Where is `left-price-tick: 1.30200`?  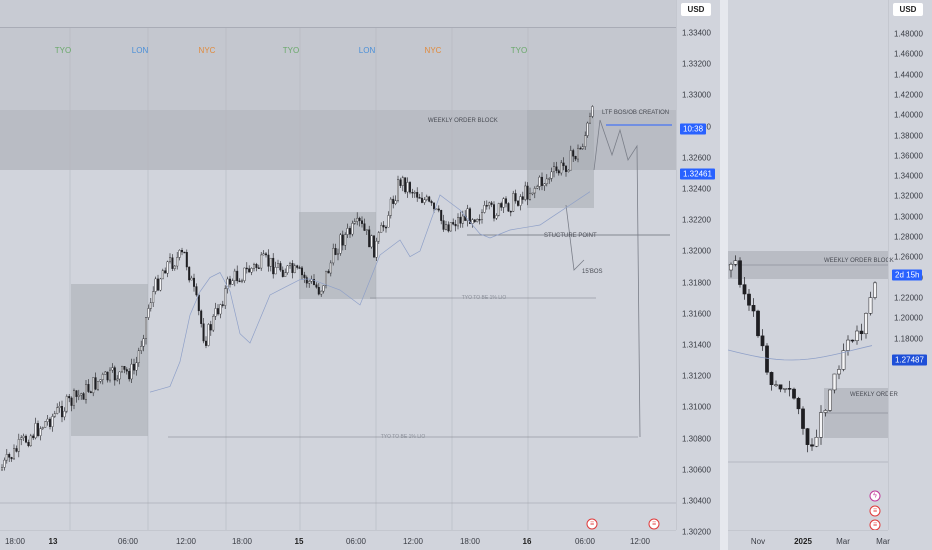 left-price-tick: 1.30200 is located at coordinates (696, 532).